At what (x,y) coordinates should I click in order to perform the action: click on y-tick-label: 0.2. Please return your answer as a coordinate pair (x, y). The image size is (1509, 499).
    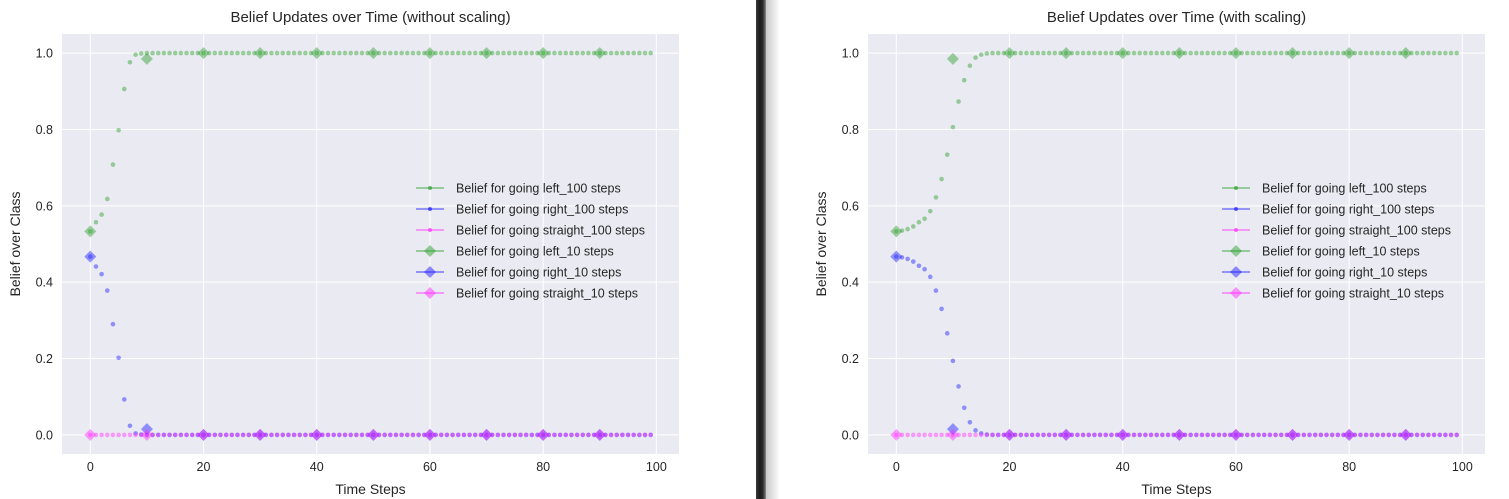
    Looking at the image, I should click on (44, 359).